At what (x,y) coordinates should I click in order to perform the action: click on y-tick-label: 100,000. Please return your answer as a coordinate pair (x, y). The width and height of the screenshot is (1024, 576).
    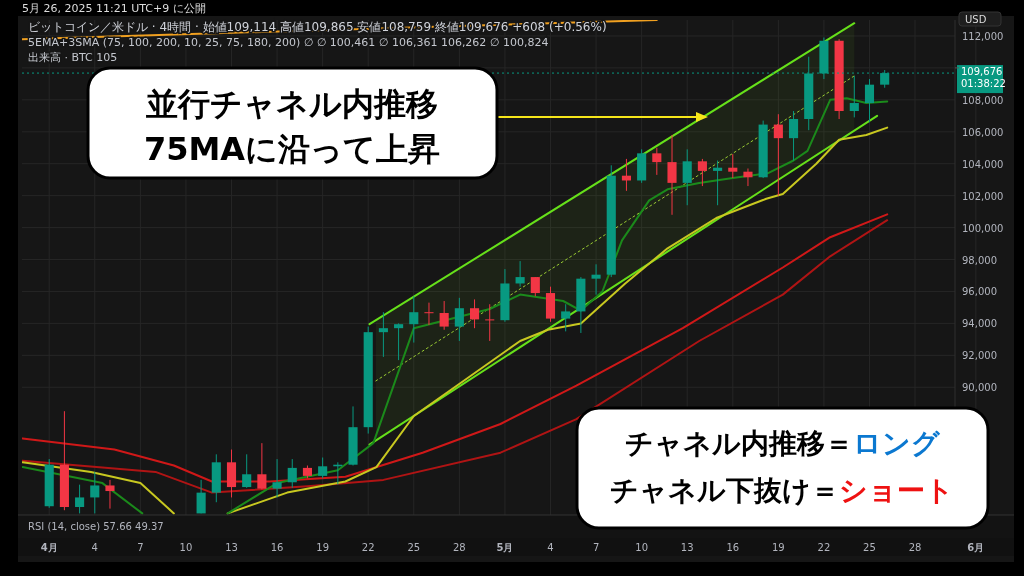
    Looking at the image, I should click on (983, 228).